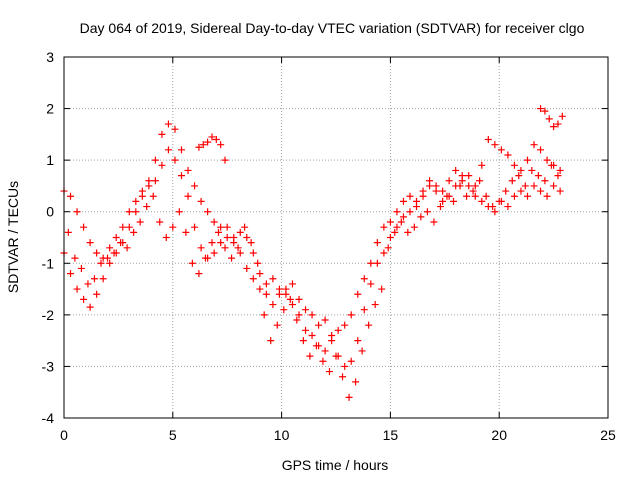  I want to click on y-tick-label: -4, so click(48, 418).